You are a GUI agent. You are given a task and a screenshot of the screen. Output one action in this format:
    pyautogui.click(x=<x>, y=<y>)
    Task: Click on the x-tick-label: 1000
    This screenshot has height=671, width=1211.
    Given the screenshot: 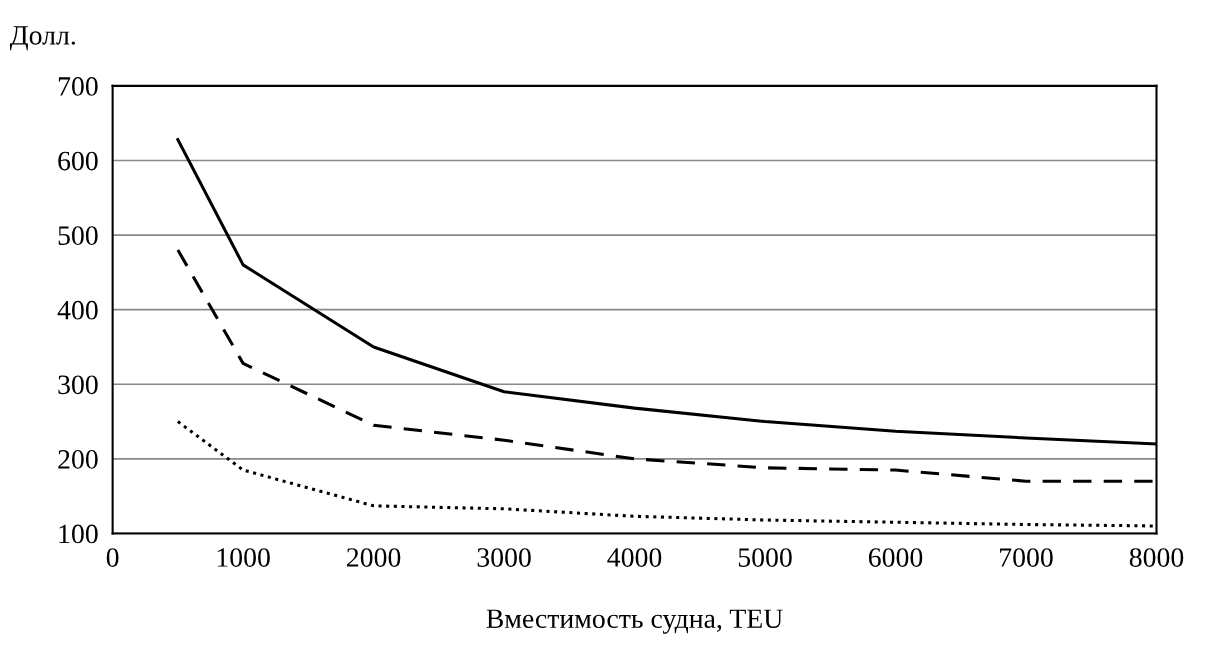 What is the action you would take?
    pyautogui.click(x=243, y=557)
    